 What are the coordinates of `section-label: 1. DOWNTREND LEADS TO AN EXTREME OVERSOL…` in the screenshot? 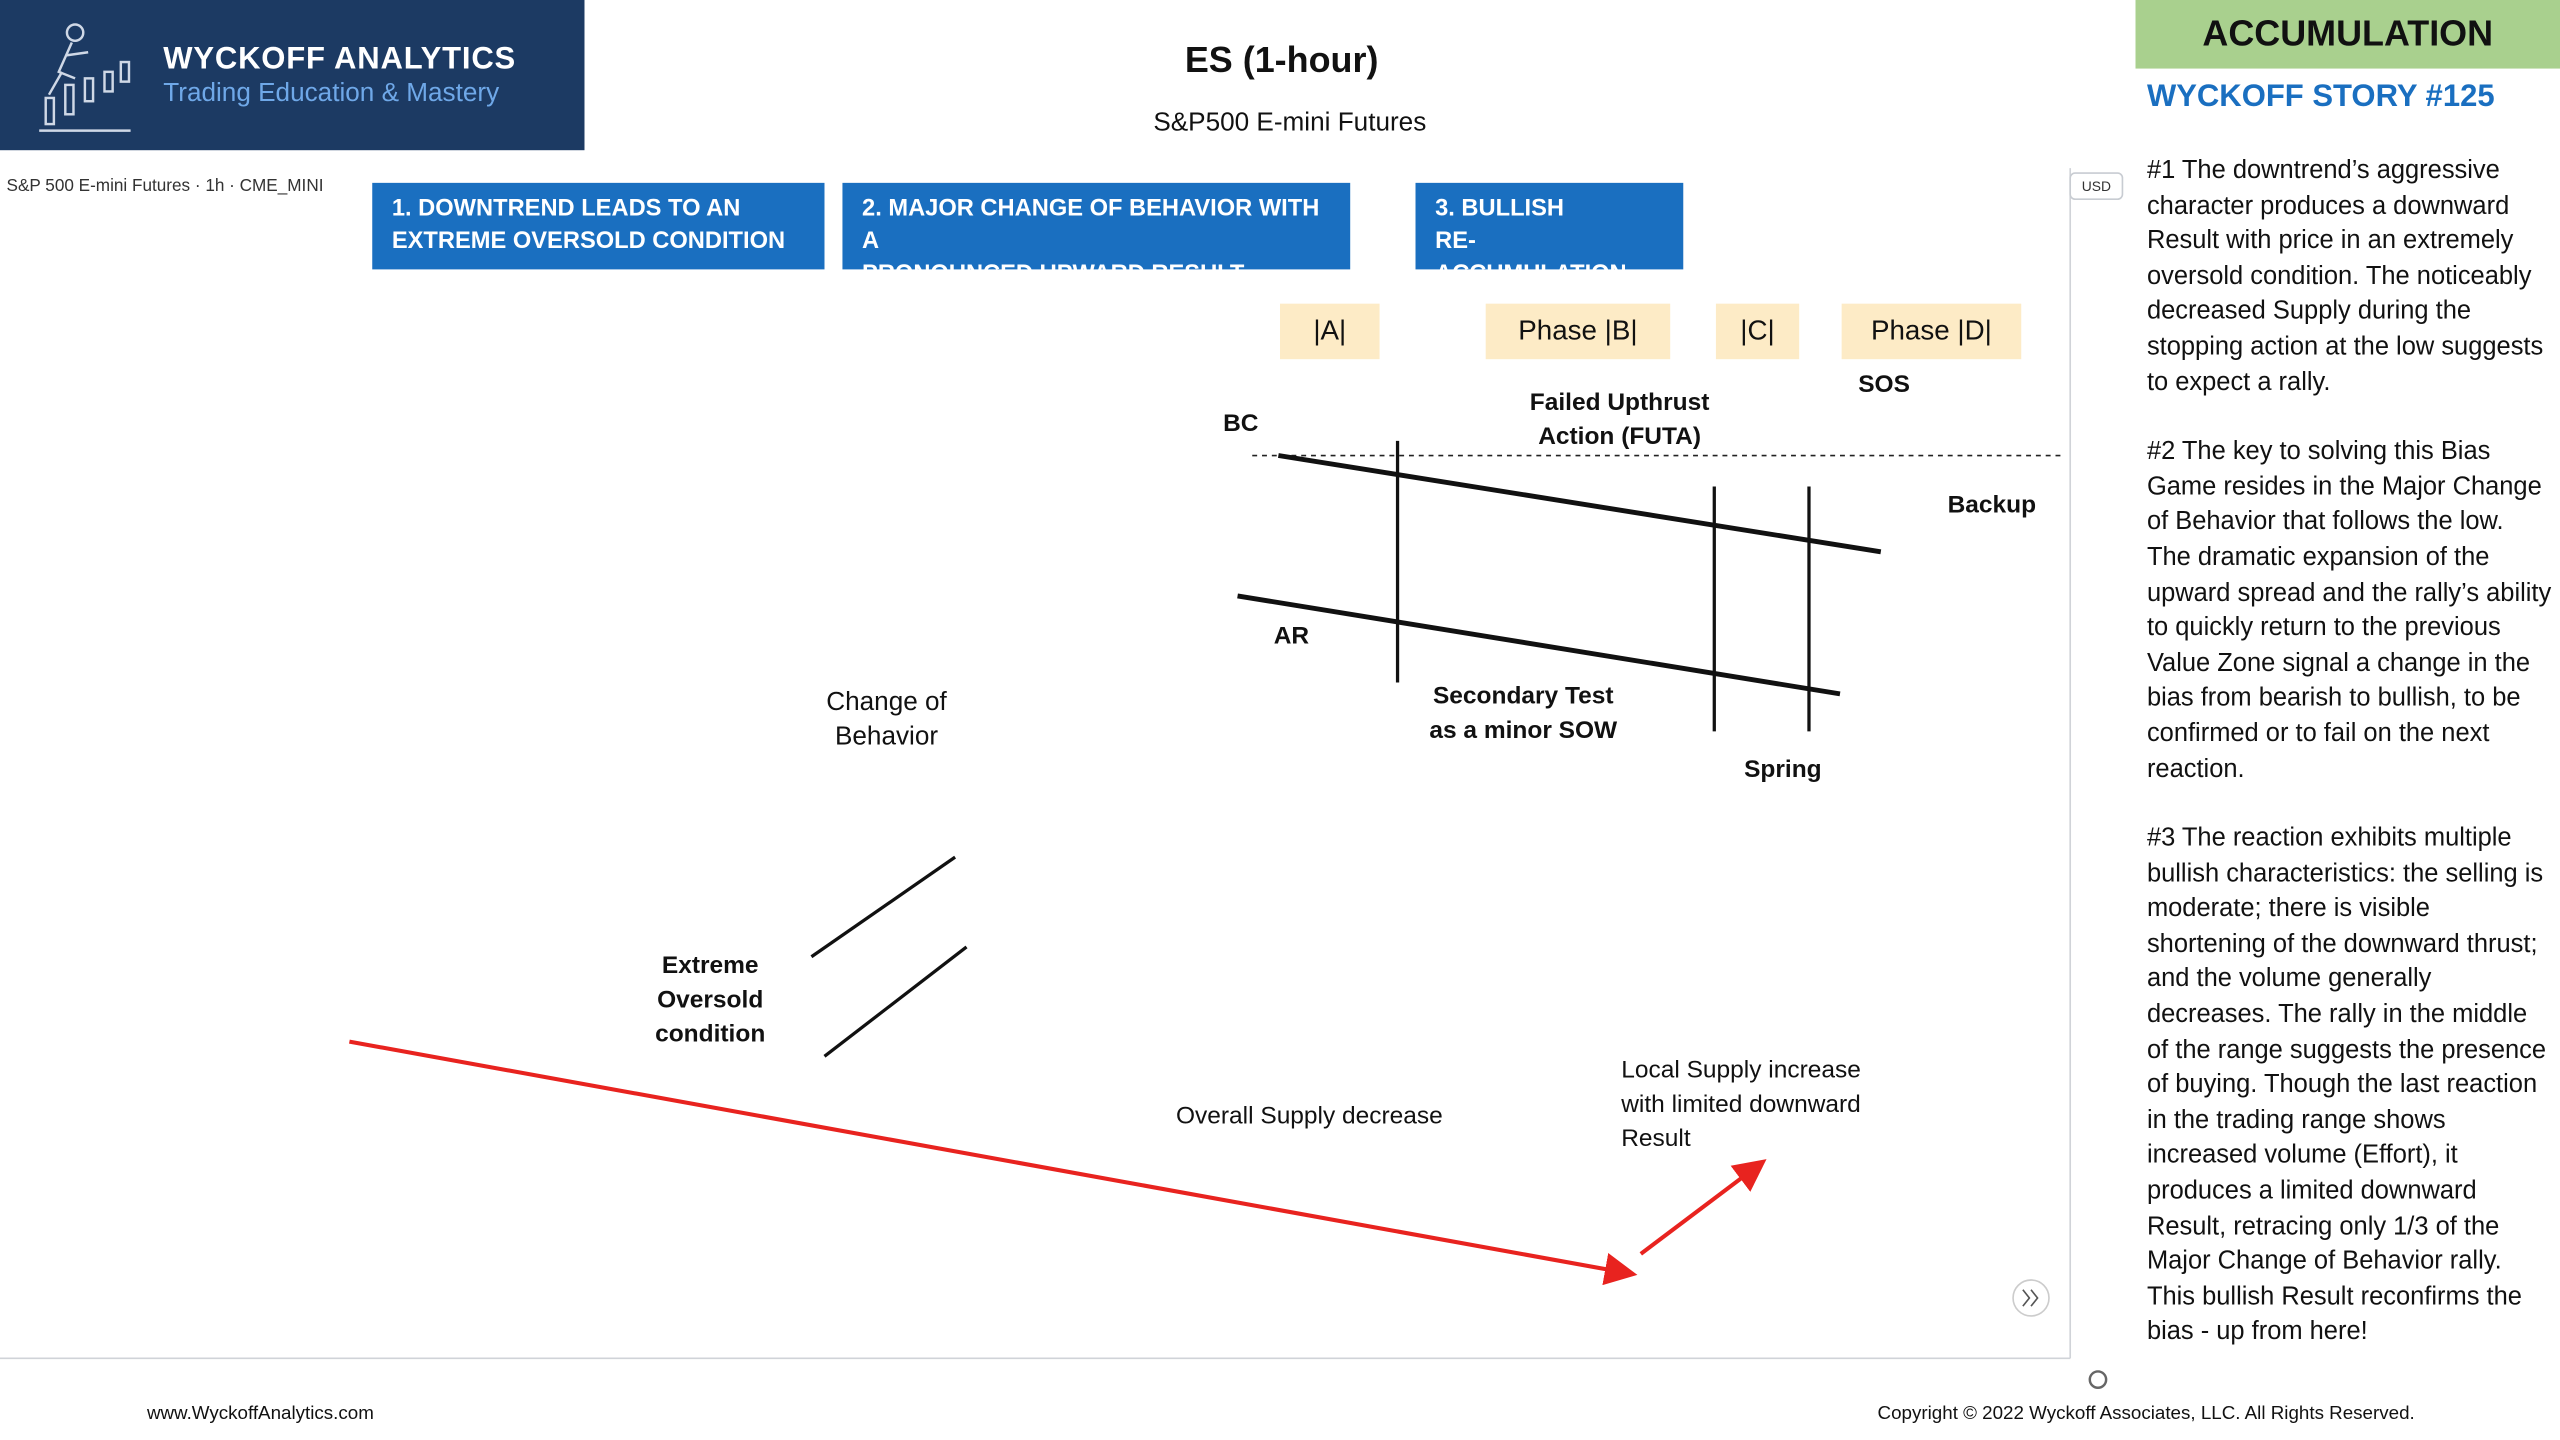 It's located at (598, 226).